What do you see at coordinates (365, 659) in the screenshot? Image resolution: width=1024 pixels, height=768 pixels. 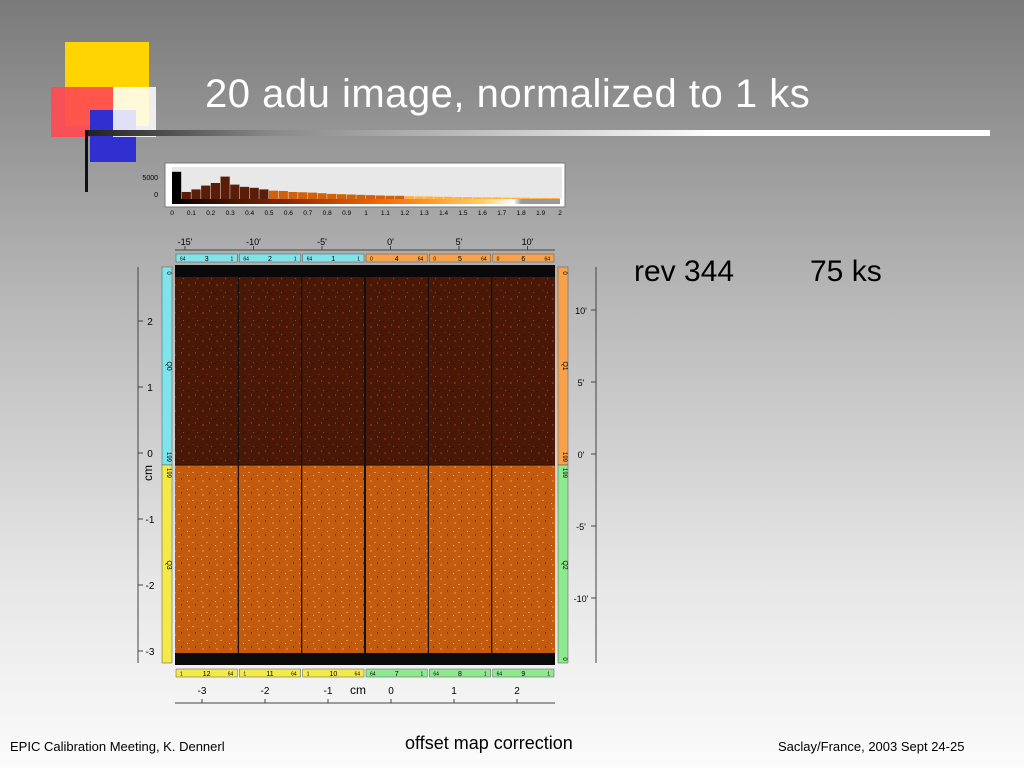 I see `image-bottom-black-band` at bounding box center [365, 659].